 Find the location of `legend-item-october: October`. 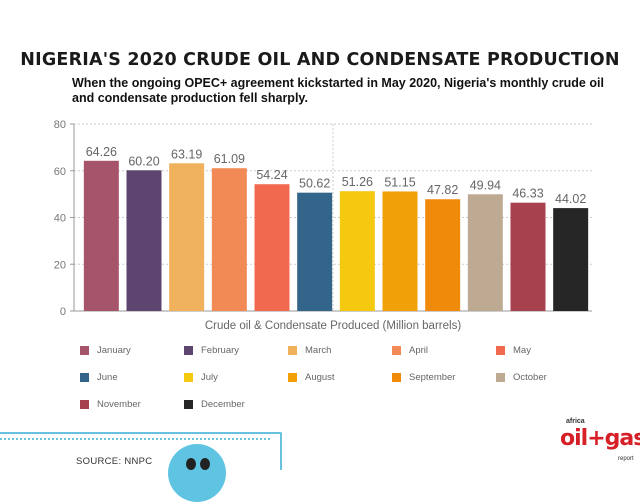

legend-item-october: October is located at coordinates (521, 377).